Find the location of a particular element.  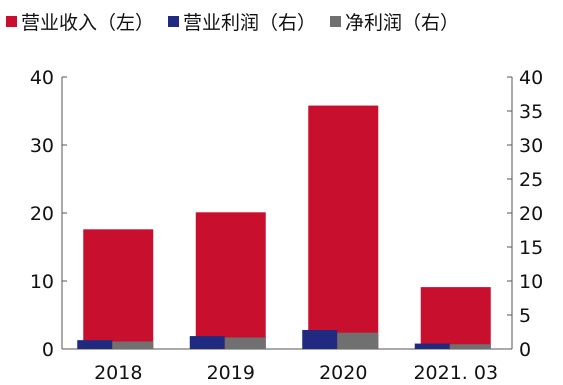

x-axis-category-label: 2019 is located at coordinates (231, 373).